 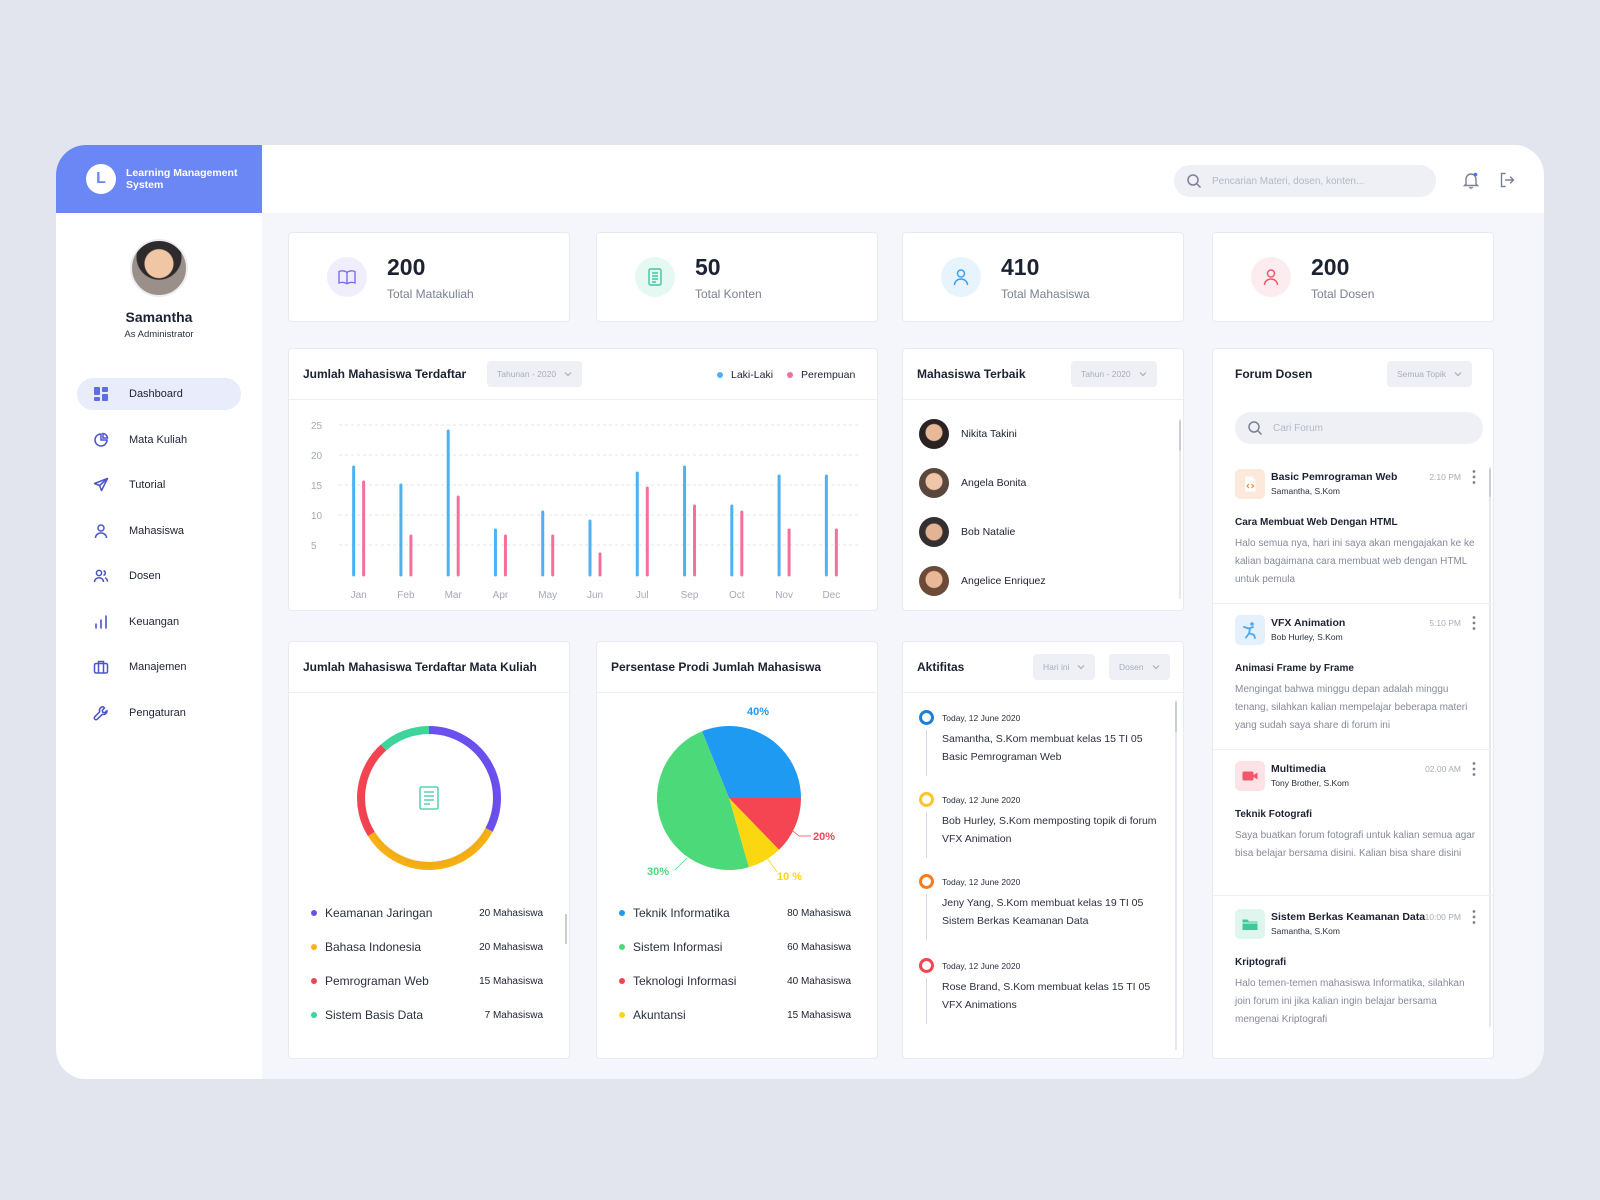 I want to click on sidebar-item-label: Dashboard, so click(x=156, y=394).